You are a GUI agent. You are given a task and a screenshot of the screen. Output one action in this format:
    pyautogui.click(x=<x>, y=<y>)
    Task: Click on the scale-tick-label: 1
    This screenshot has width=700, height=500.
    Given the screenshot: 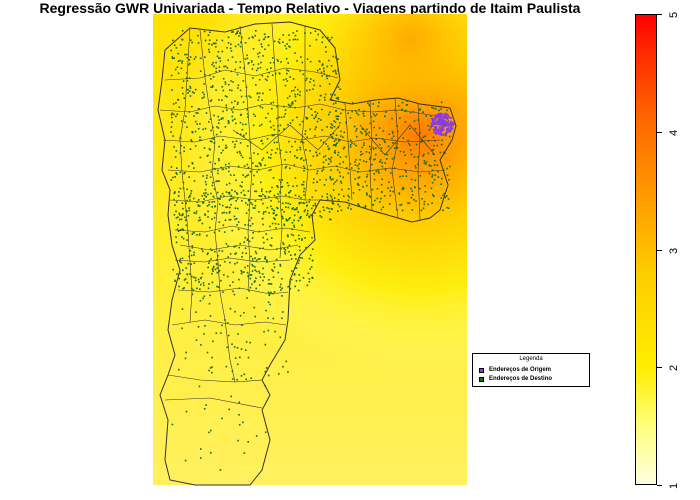 What is the action you would take?
    pyautogui.click(x=674, y=485)
    